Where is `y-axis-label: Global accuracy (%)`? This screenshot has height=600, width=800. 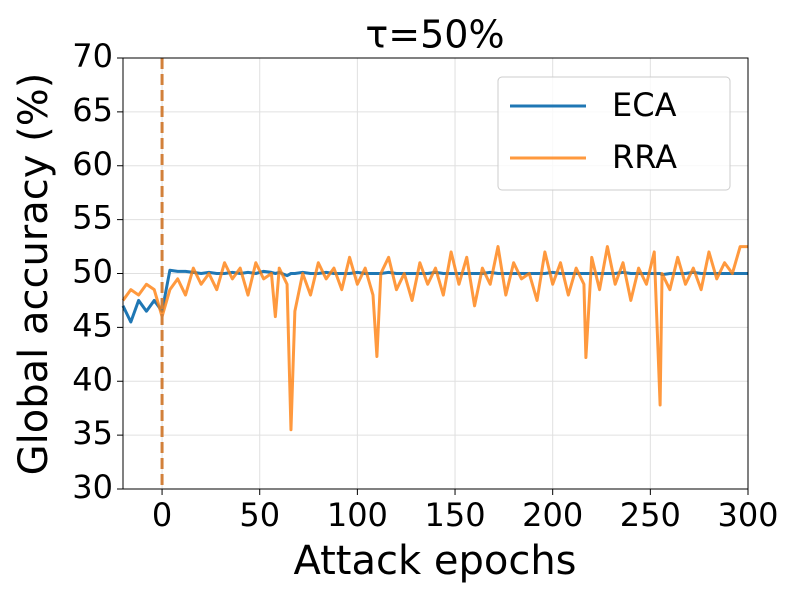
y-axis-label: Global accuracy (%) is located at coordinates (34, 274).